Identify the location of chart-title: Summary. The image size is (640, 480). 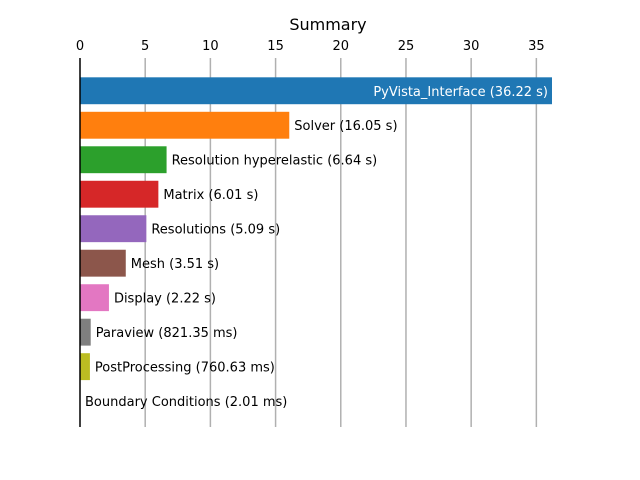
(327, 24).